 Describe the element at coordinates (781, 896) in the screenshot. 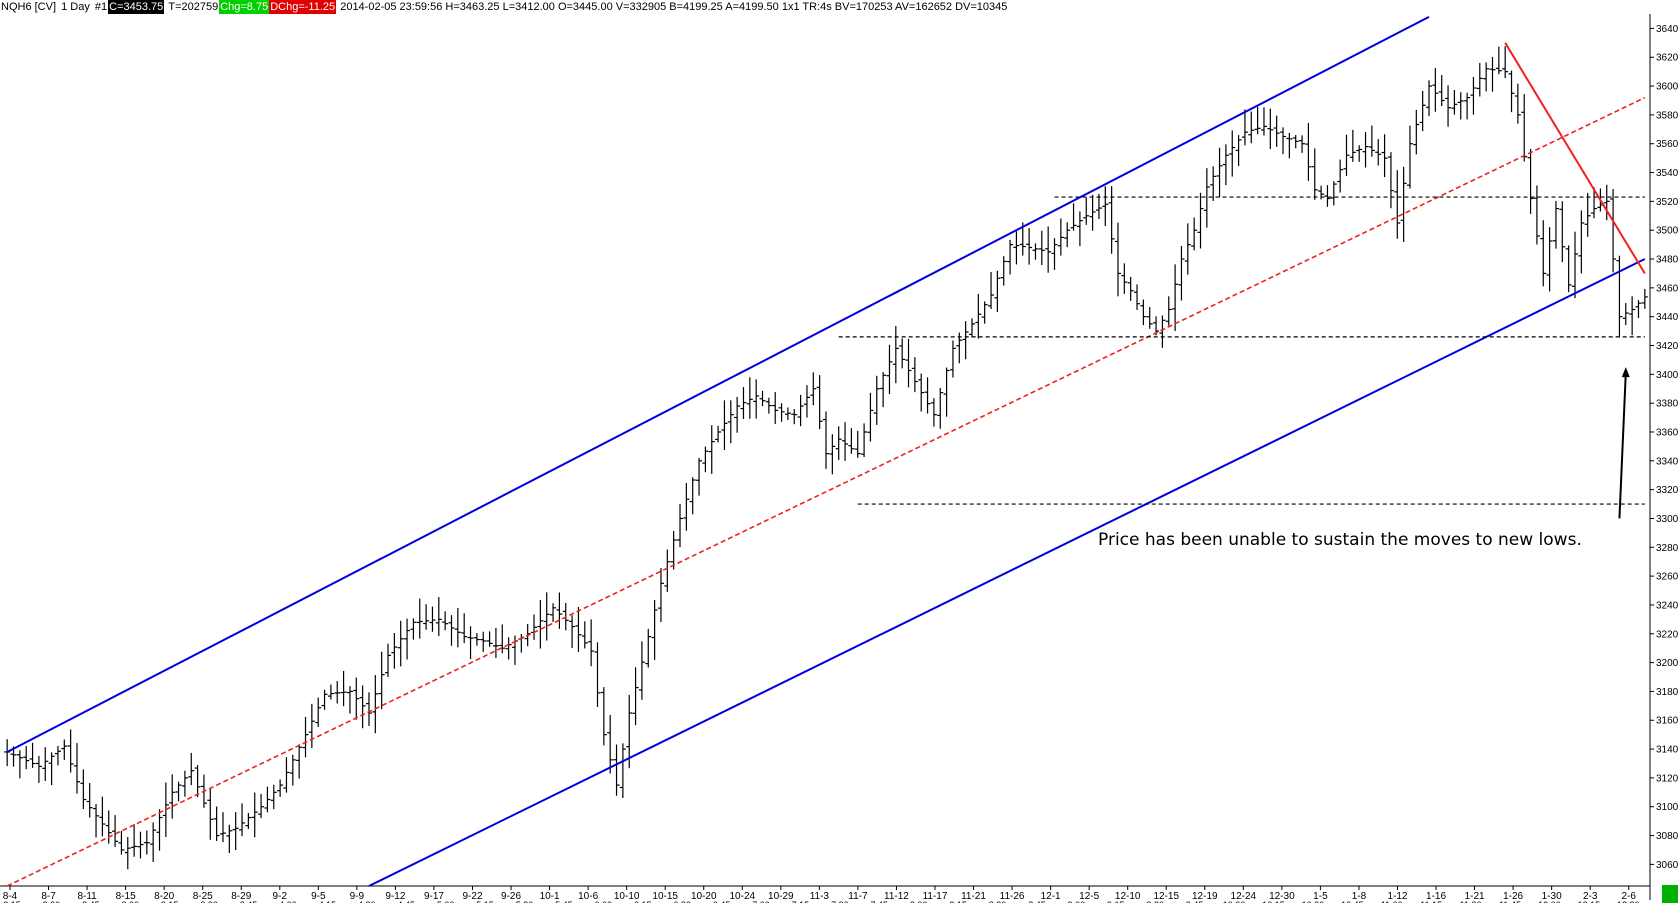

I see `x-tick-label: 10-29` at that location.